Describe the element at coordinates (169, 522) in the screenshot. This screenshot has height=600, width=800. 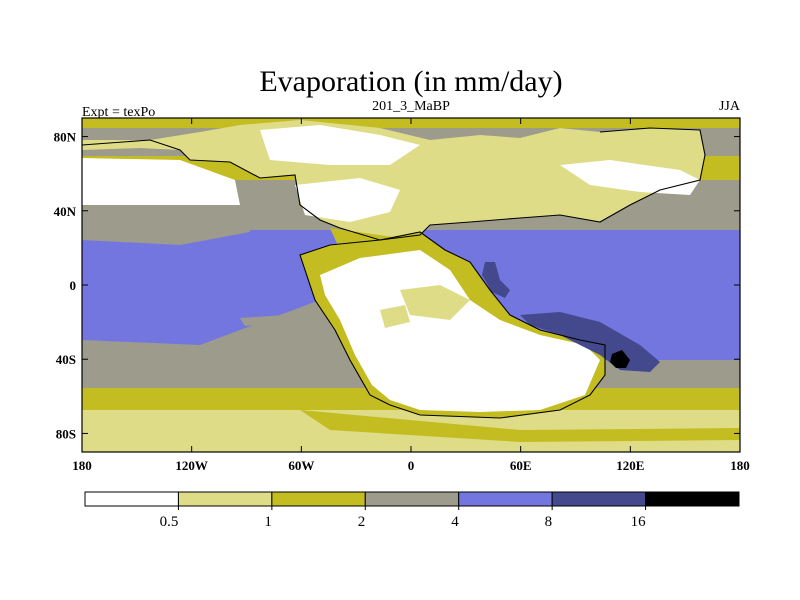
I see `colorbar-label: 0.5` at that location.